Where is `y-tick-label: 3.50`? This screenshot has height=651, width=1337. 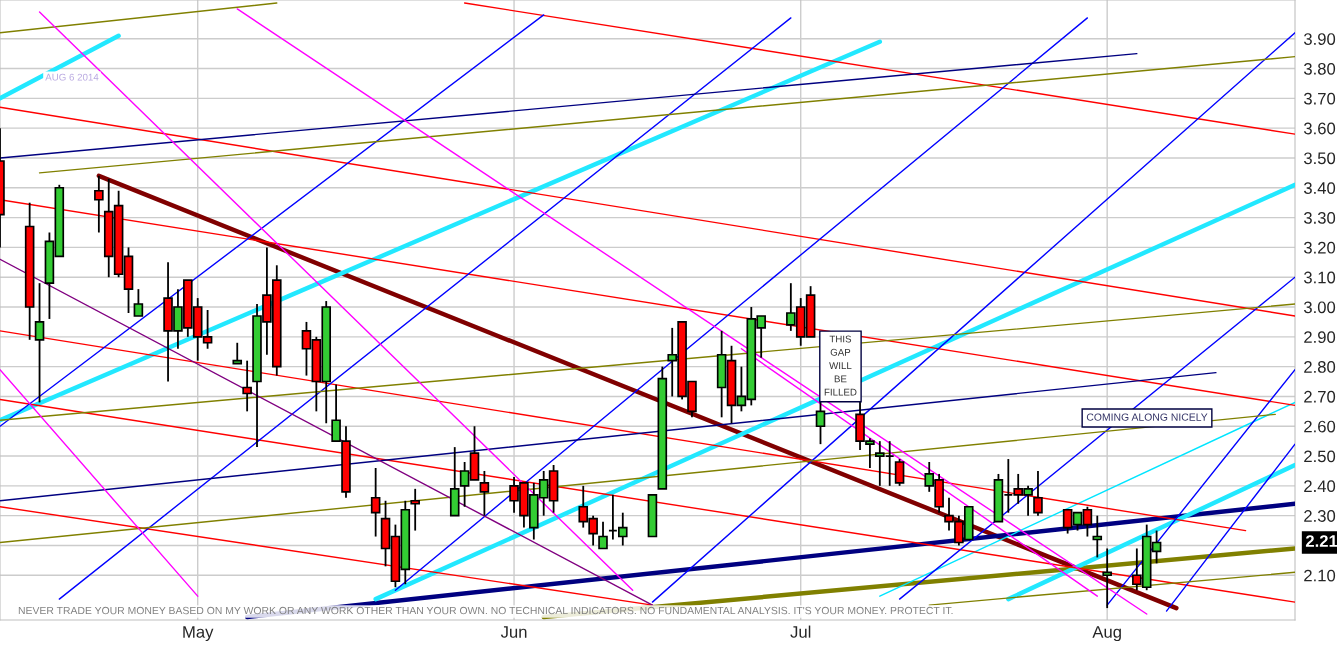
y-tick-label: 3.50 is located at coordinates (1319, 158).